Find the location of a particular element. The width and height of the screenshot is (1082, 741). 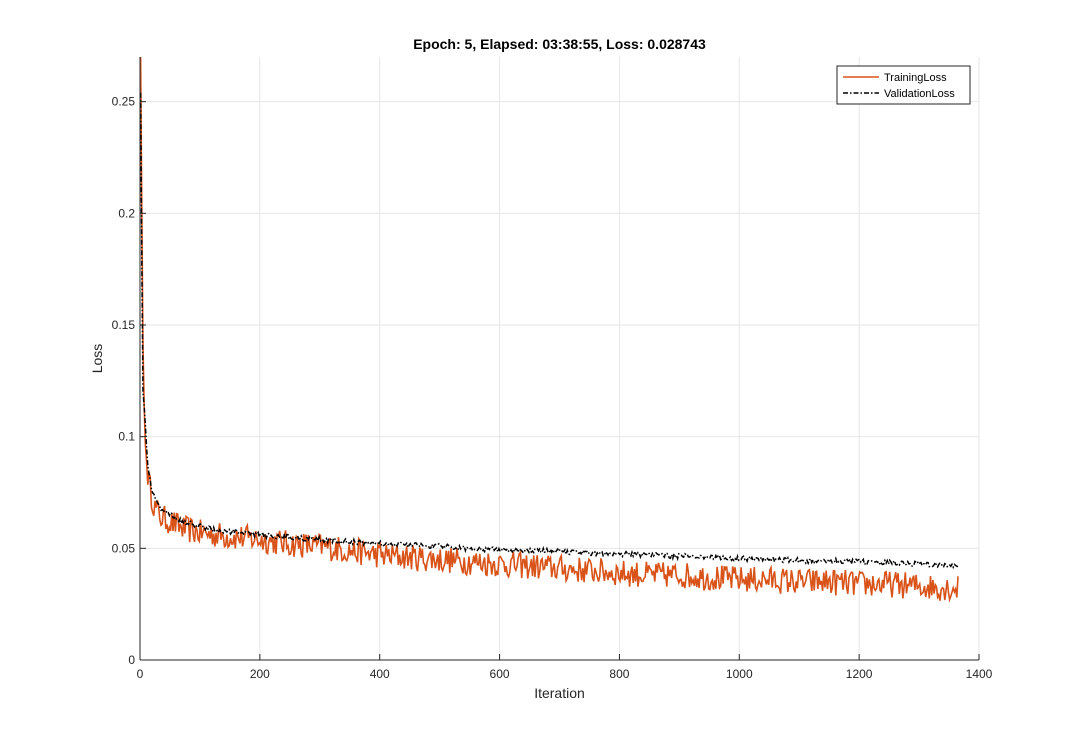

x-tick-label: 1400 is located at coordinates (979, 674).